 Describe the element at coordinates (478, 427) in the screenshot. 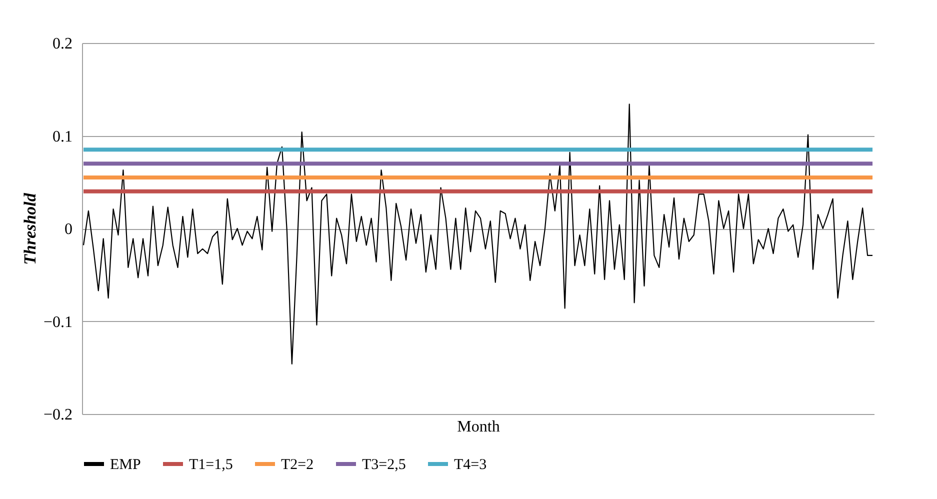

I see `x-axis-title: Month` at that location.